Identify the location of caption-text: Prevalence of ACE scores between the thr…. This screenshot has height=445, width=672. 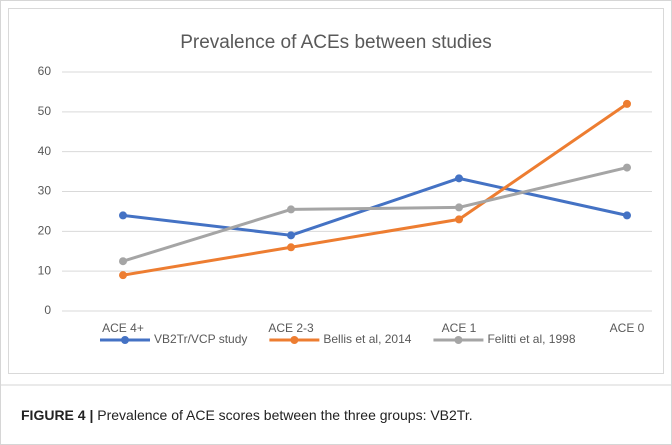
(284, 415).